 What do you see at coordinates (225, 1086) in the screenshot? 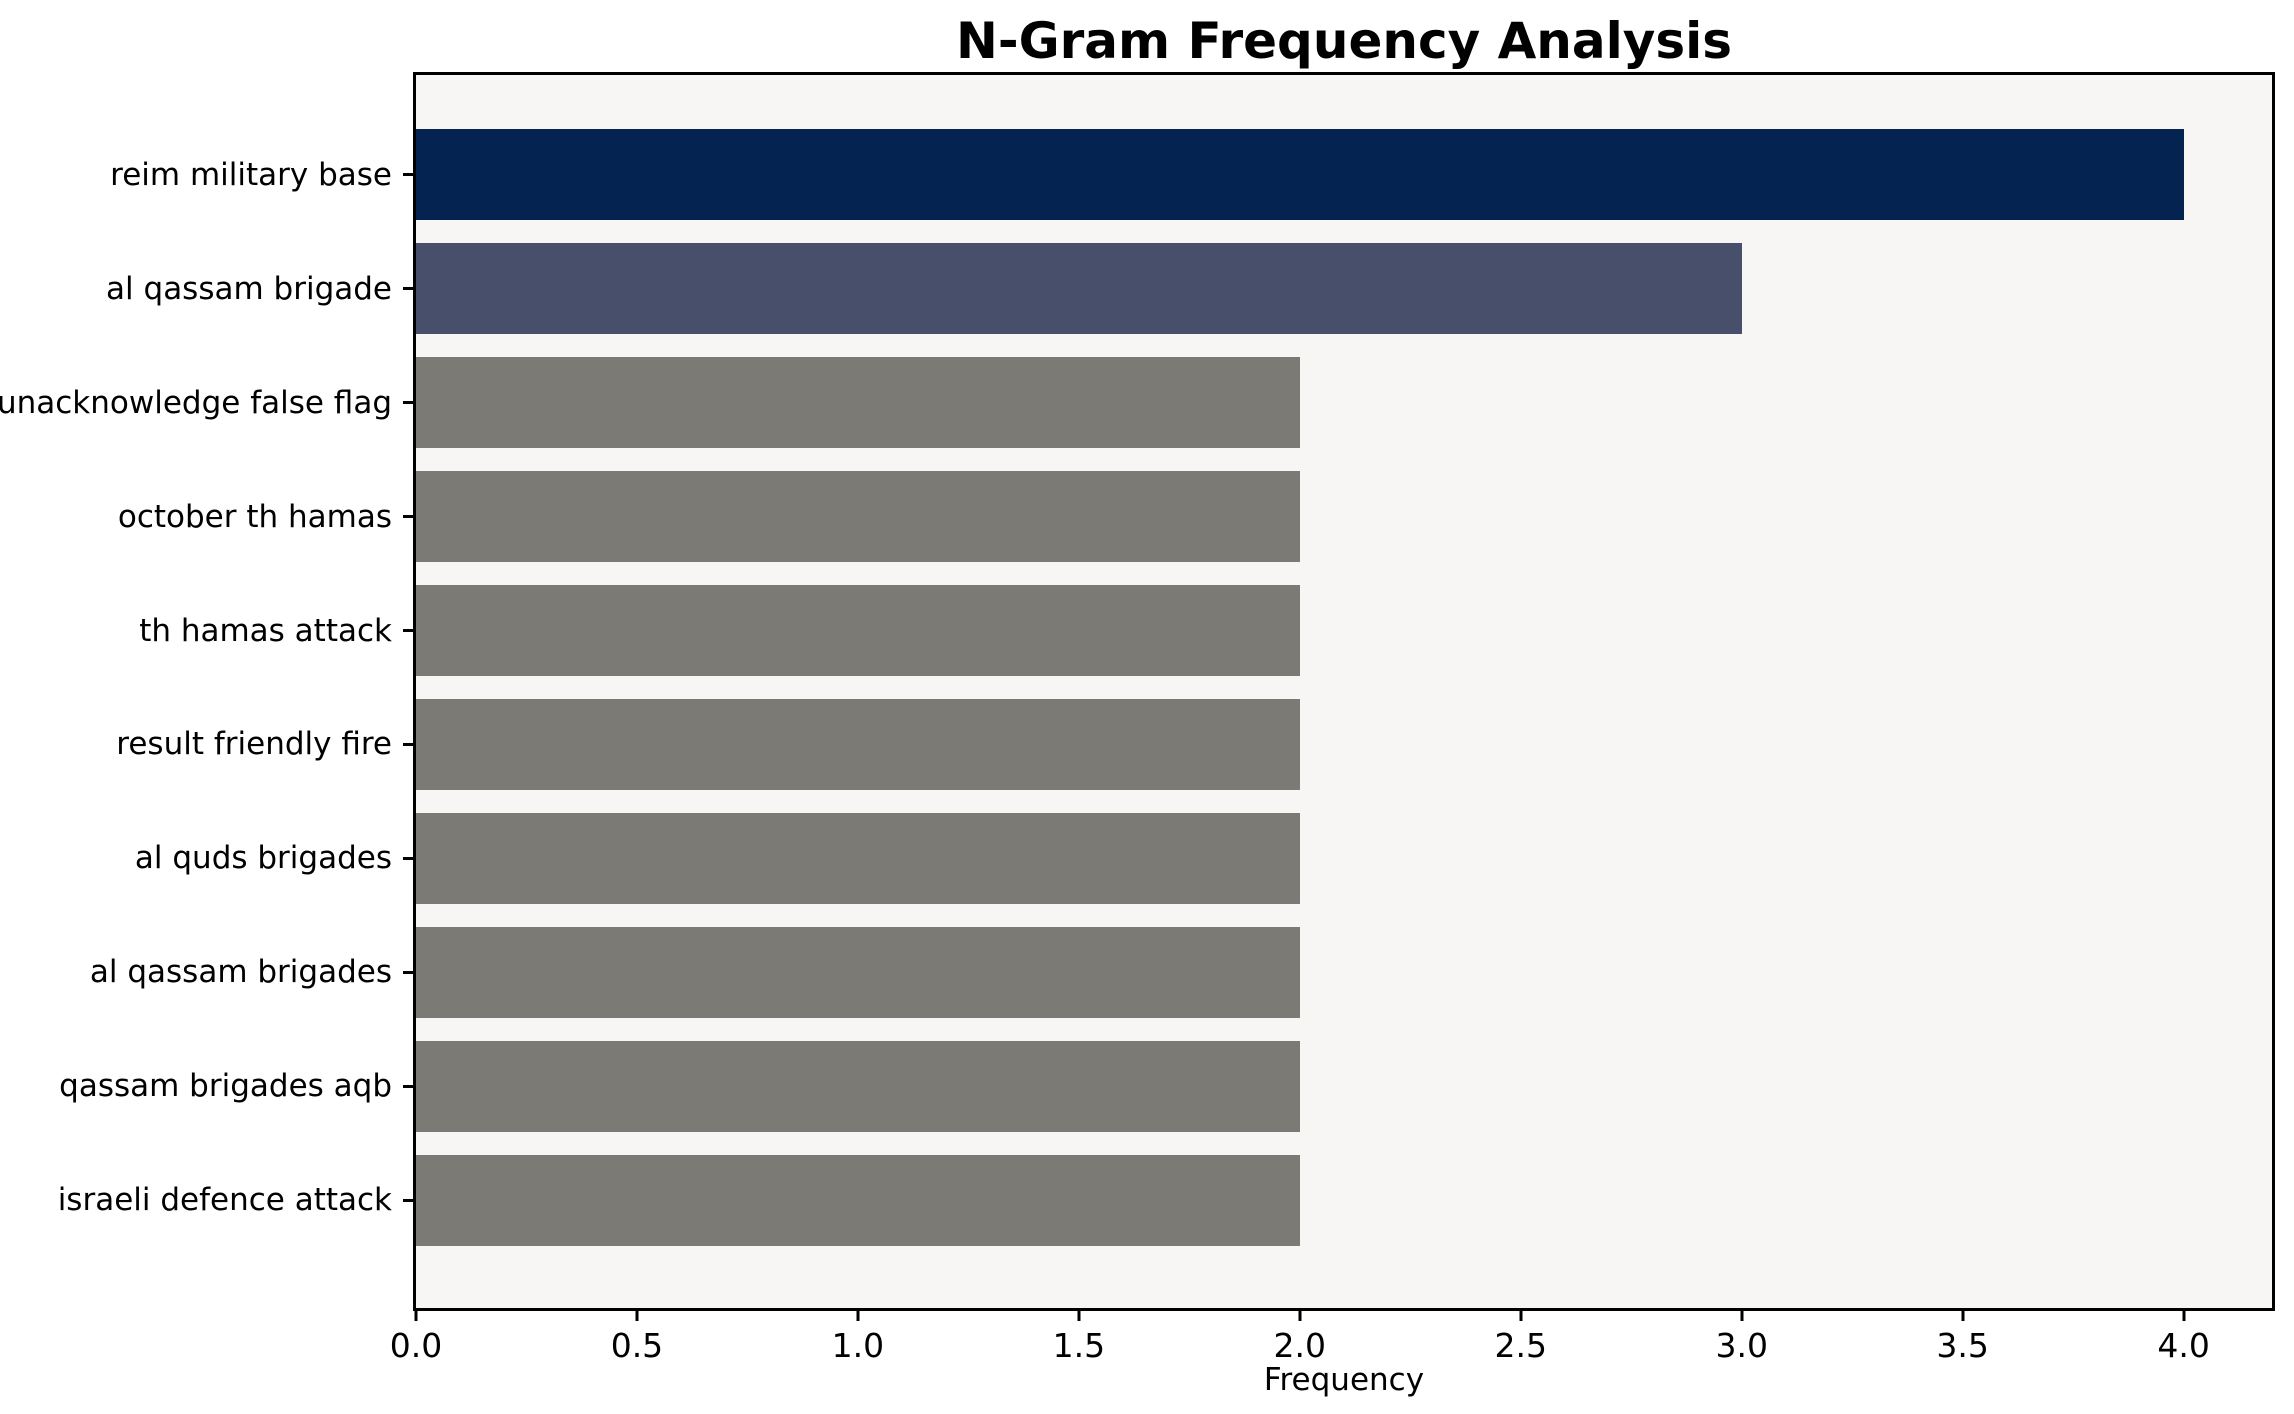
I see `y-tick-label: qassam brigades aqb` at bounding box center [225, 1086].